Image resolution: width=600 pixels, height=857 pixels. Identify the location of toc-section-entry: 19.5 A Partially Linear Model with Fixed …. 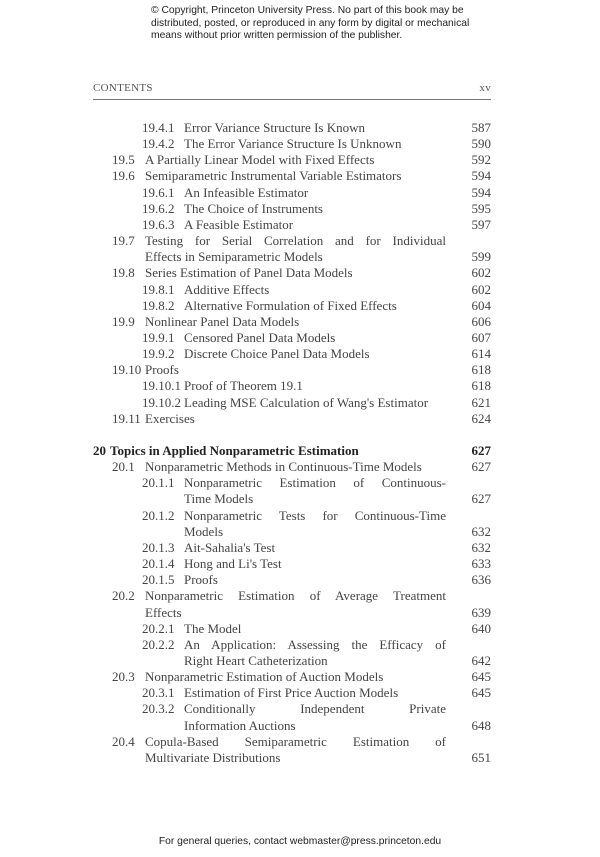
(300, 160).